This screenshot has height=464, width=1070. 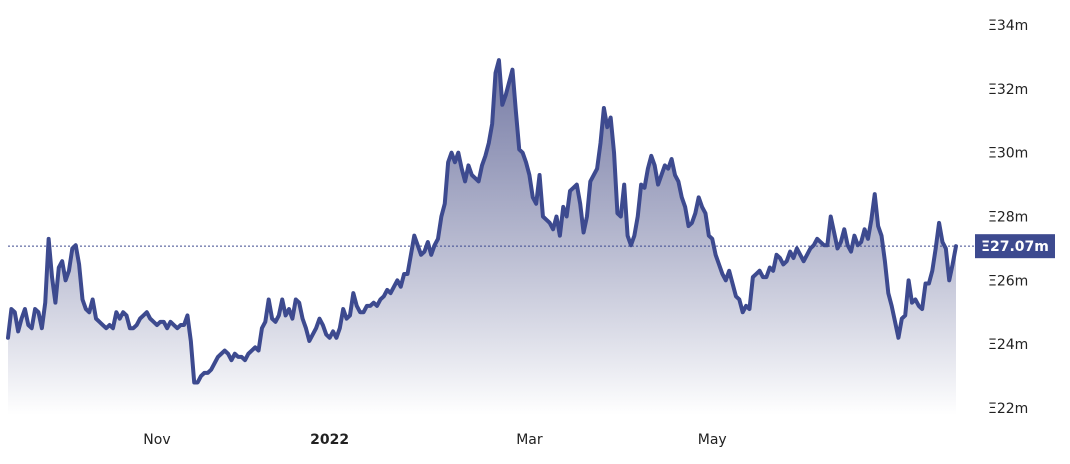 I want to click on current-price-badge, so click(x=1015, y=246).